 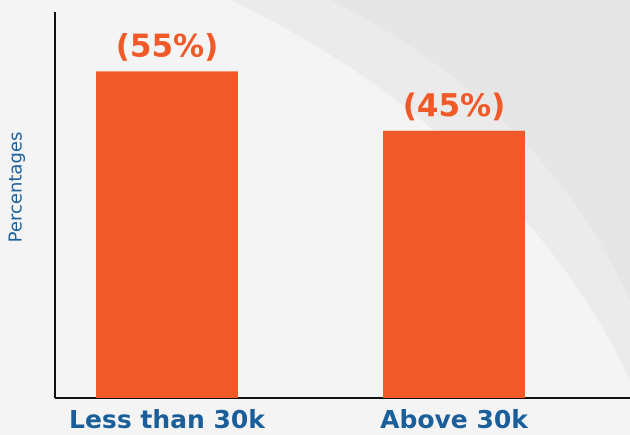 I want to click on category-label-1: Above 30k, so click(x=454, y=419).